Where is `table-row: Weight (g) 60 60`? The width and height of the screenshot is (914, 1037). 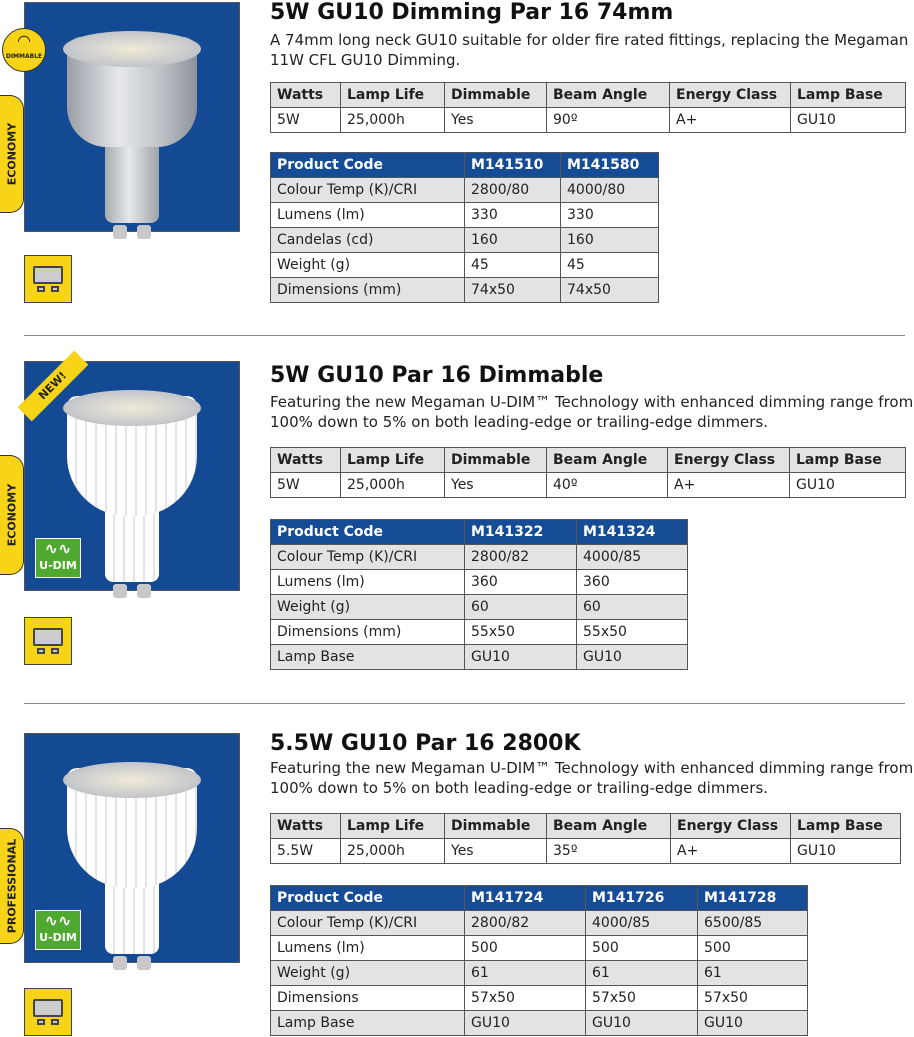 table-row: Weight (g) 60 60 is located at coordinates (479, 607).